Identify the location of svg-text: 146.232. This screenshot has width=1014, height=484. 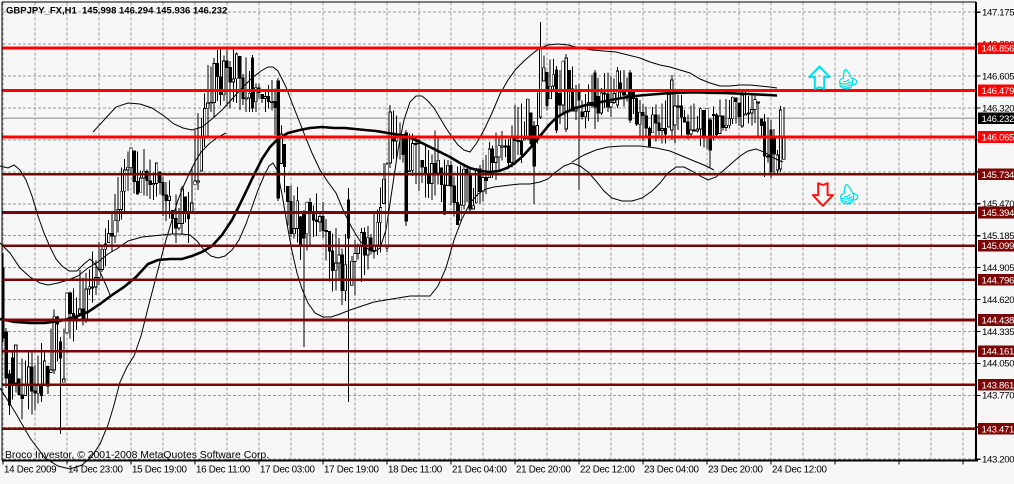
(998, 119).